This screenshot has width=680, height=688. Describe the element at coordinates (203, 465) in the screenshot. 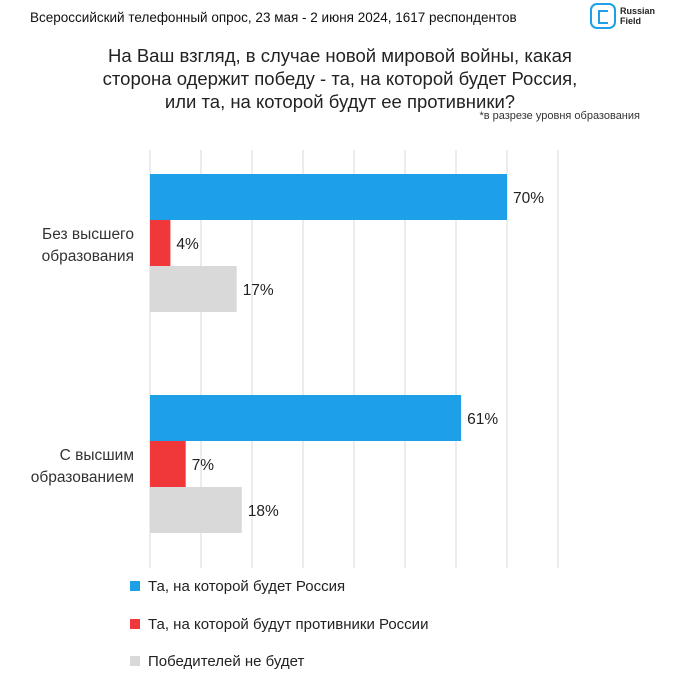

I see `data-label: 7%` at that location.